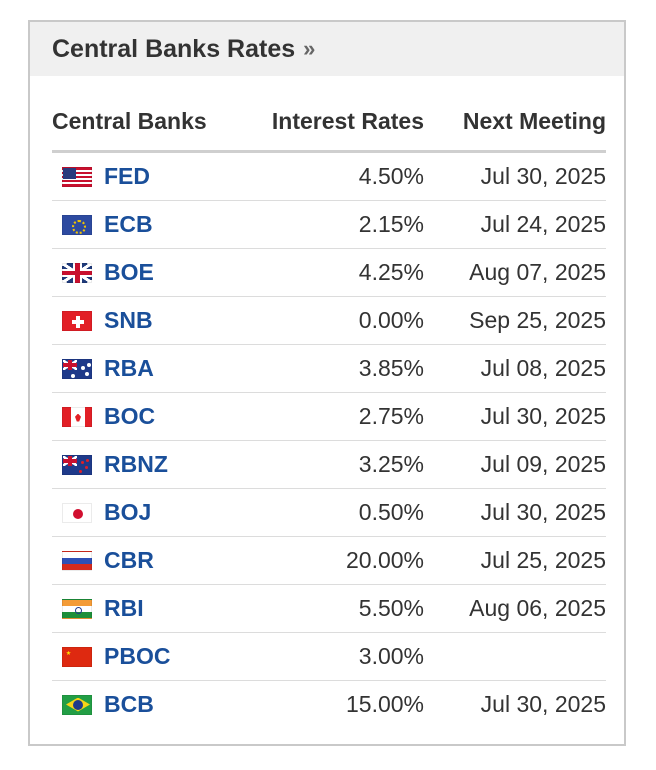  What do you see at coordinates (543, 224) in the screenshot?
I see `next-meeting-date: Jul 24, 2025` at bounding box center [543, 224].